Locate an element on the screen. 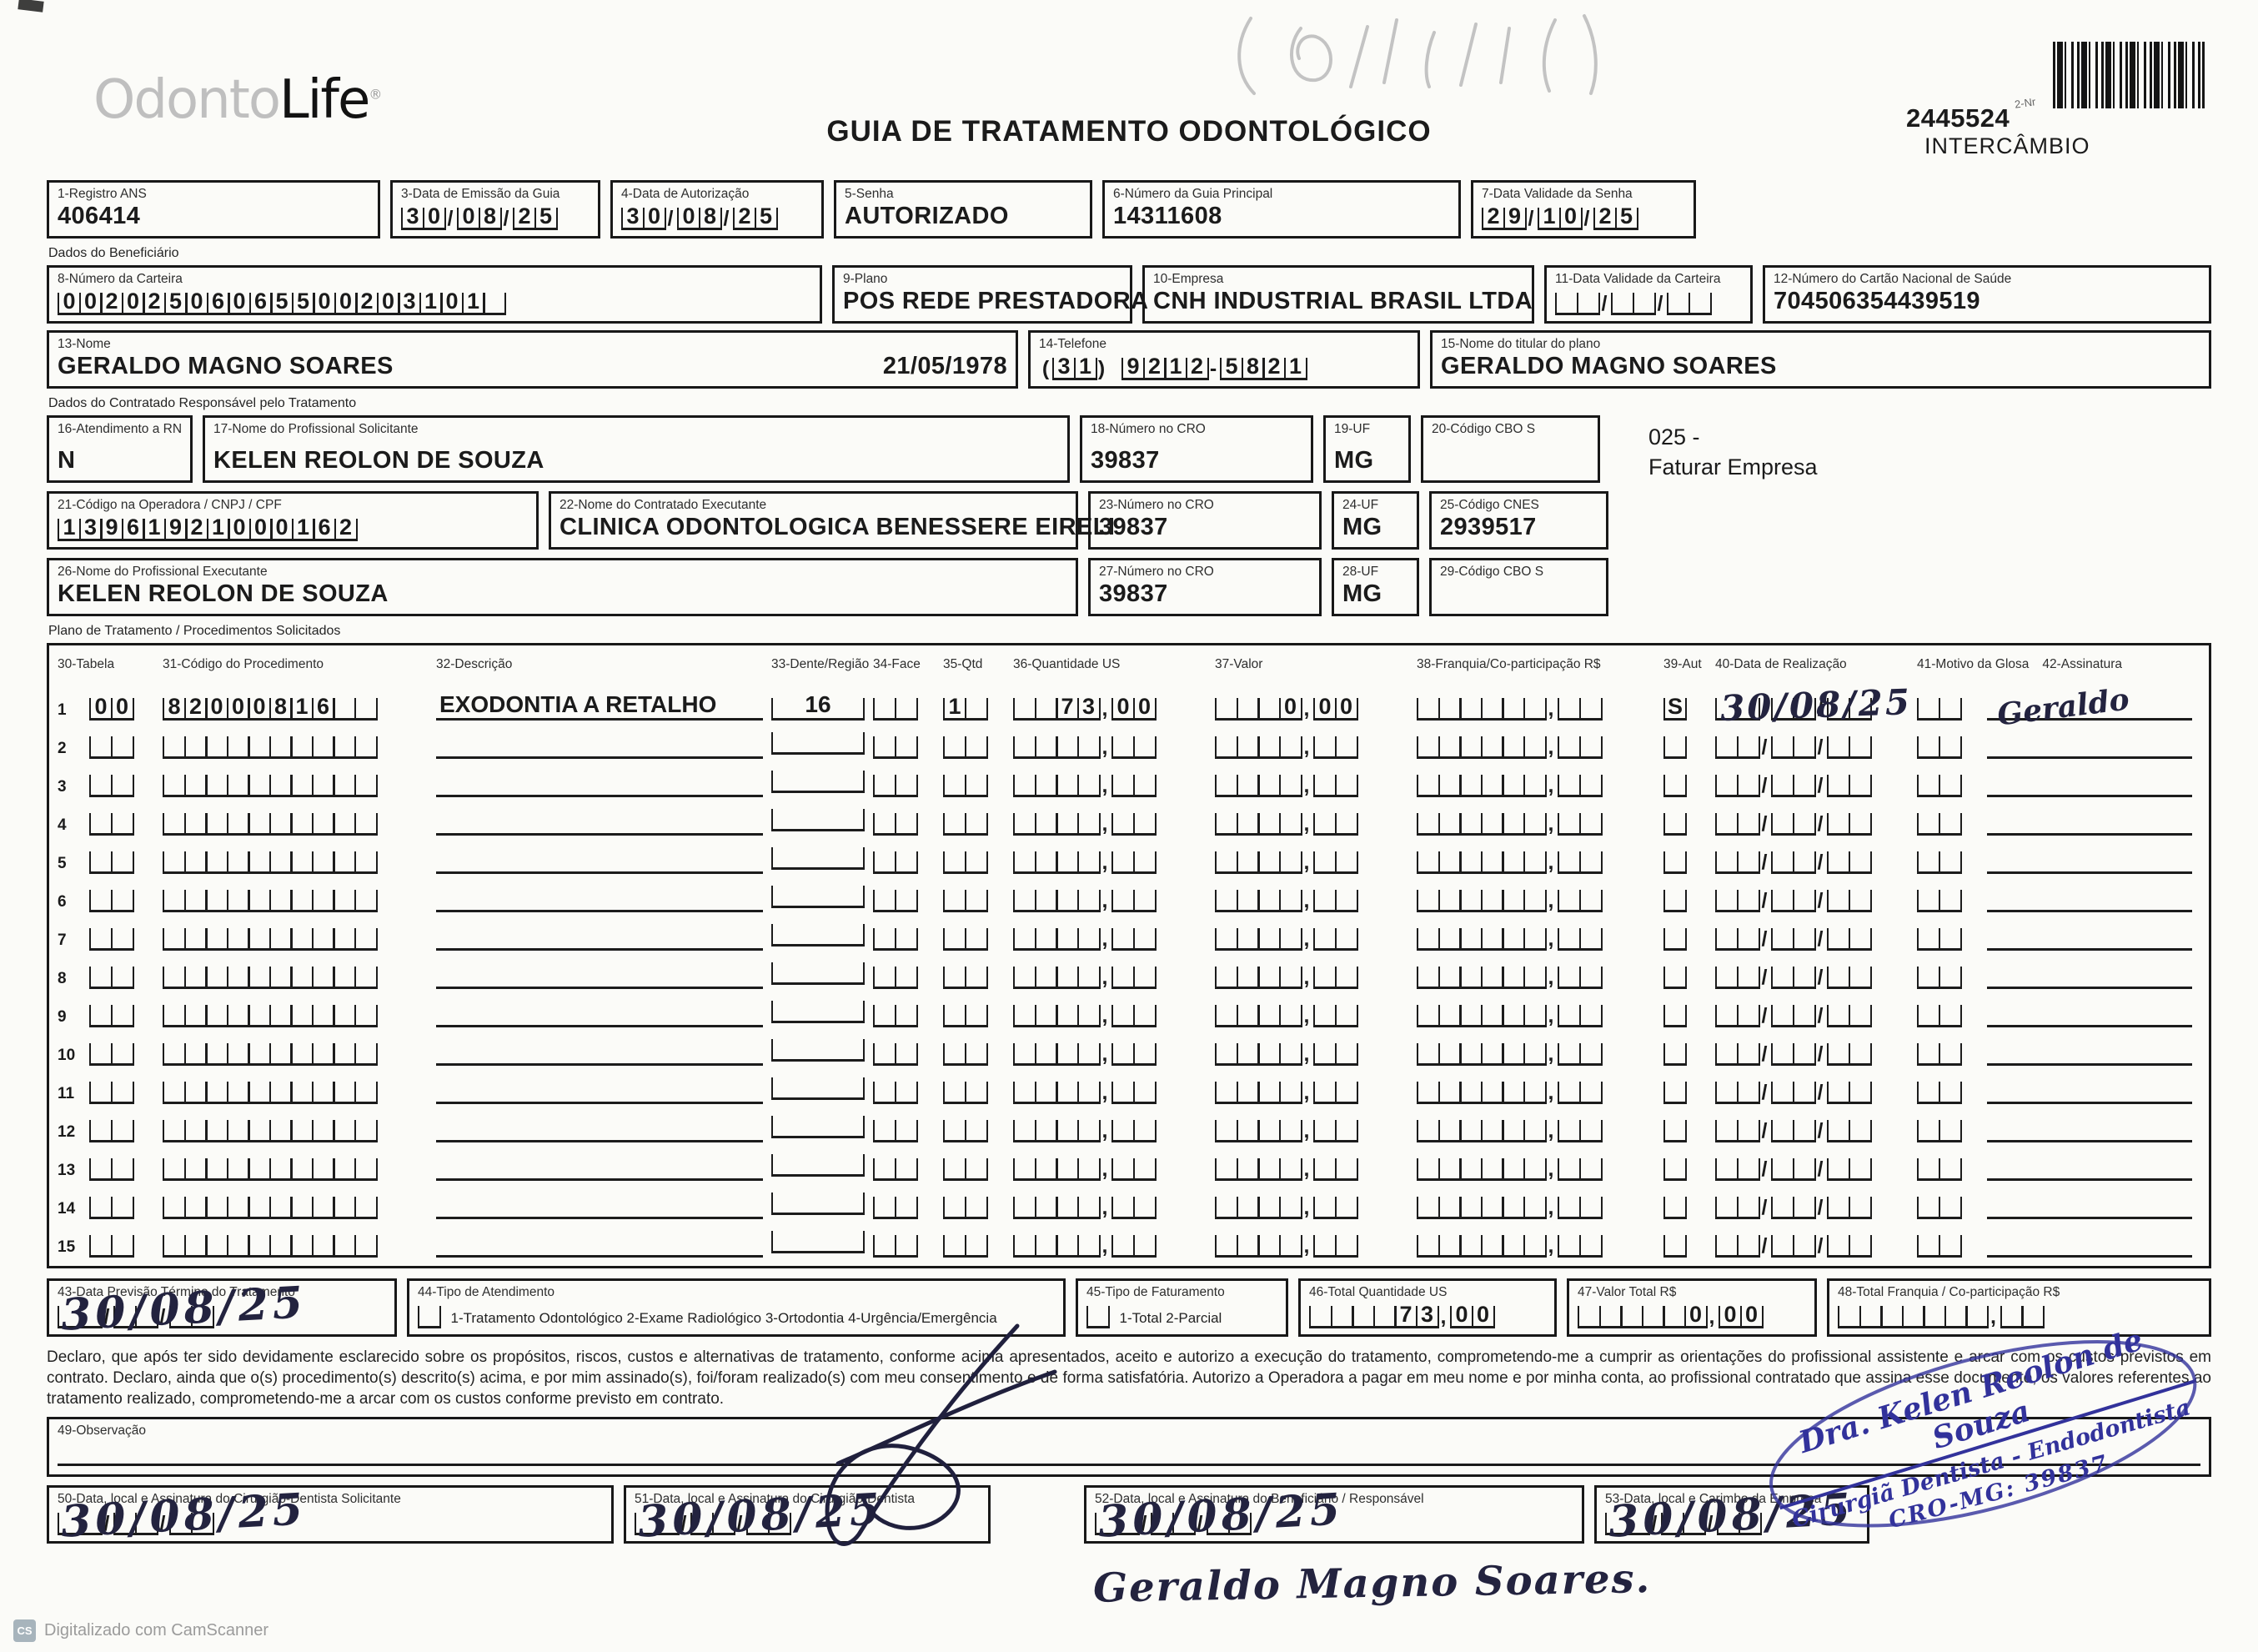 The height and width of the screenshot is (1652, 2258). nome-value: GERALDO MAGNO SOARES is located at coordinates (226, 366).